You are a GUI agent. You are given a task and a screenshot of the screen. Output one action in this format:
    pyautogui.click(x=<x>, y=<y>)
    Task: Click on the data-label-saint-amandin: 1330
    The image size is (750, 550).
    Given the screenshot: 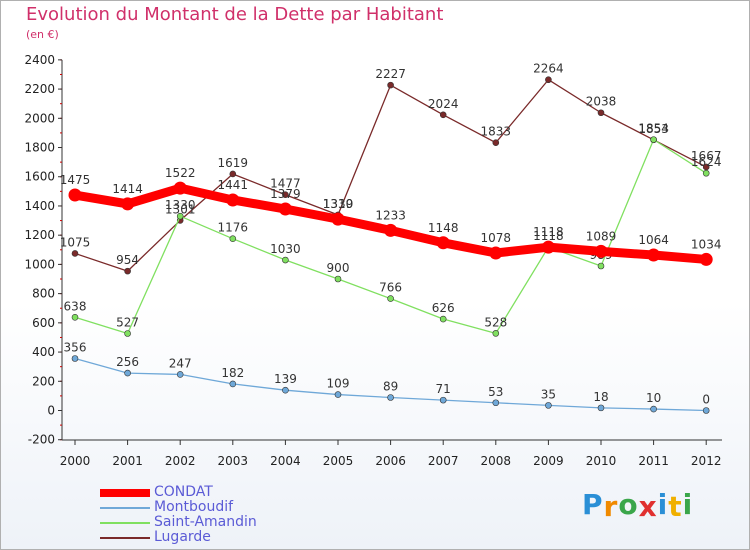 What is the action you would take?
    pyautogui.click(x=180, y=205)
    